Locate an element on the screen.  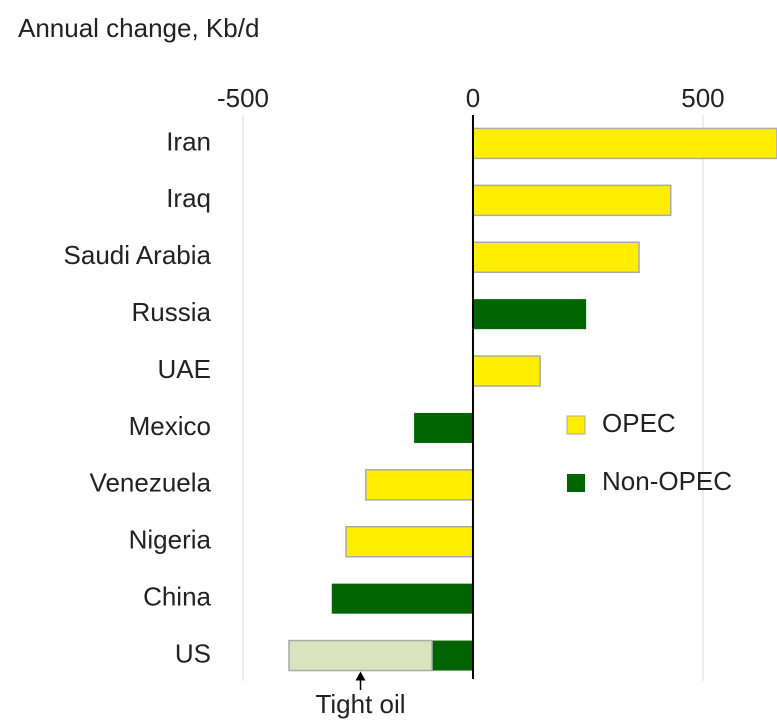
x-tick-label: 0 is located at coordinates (473, 98).